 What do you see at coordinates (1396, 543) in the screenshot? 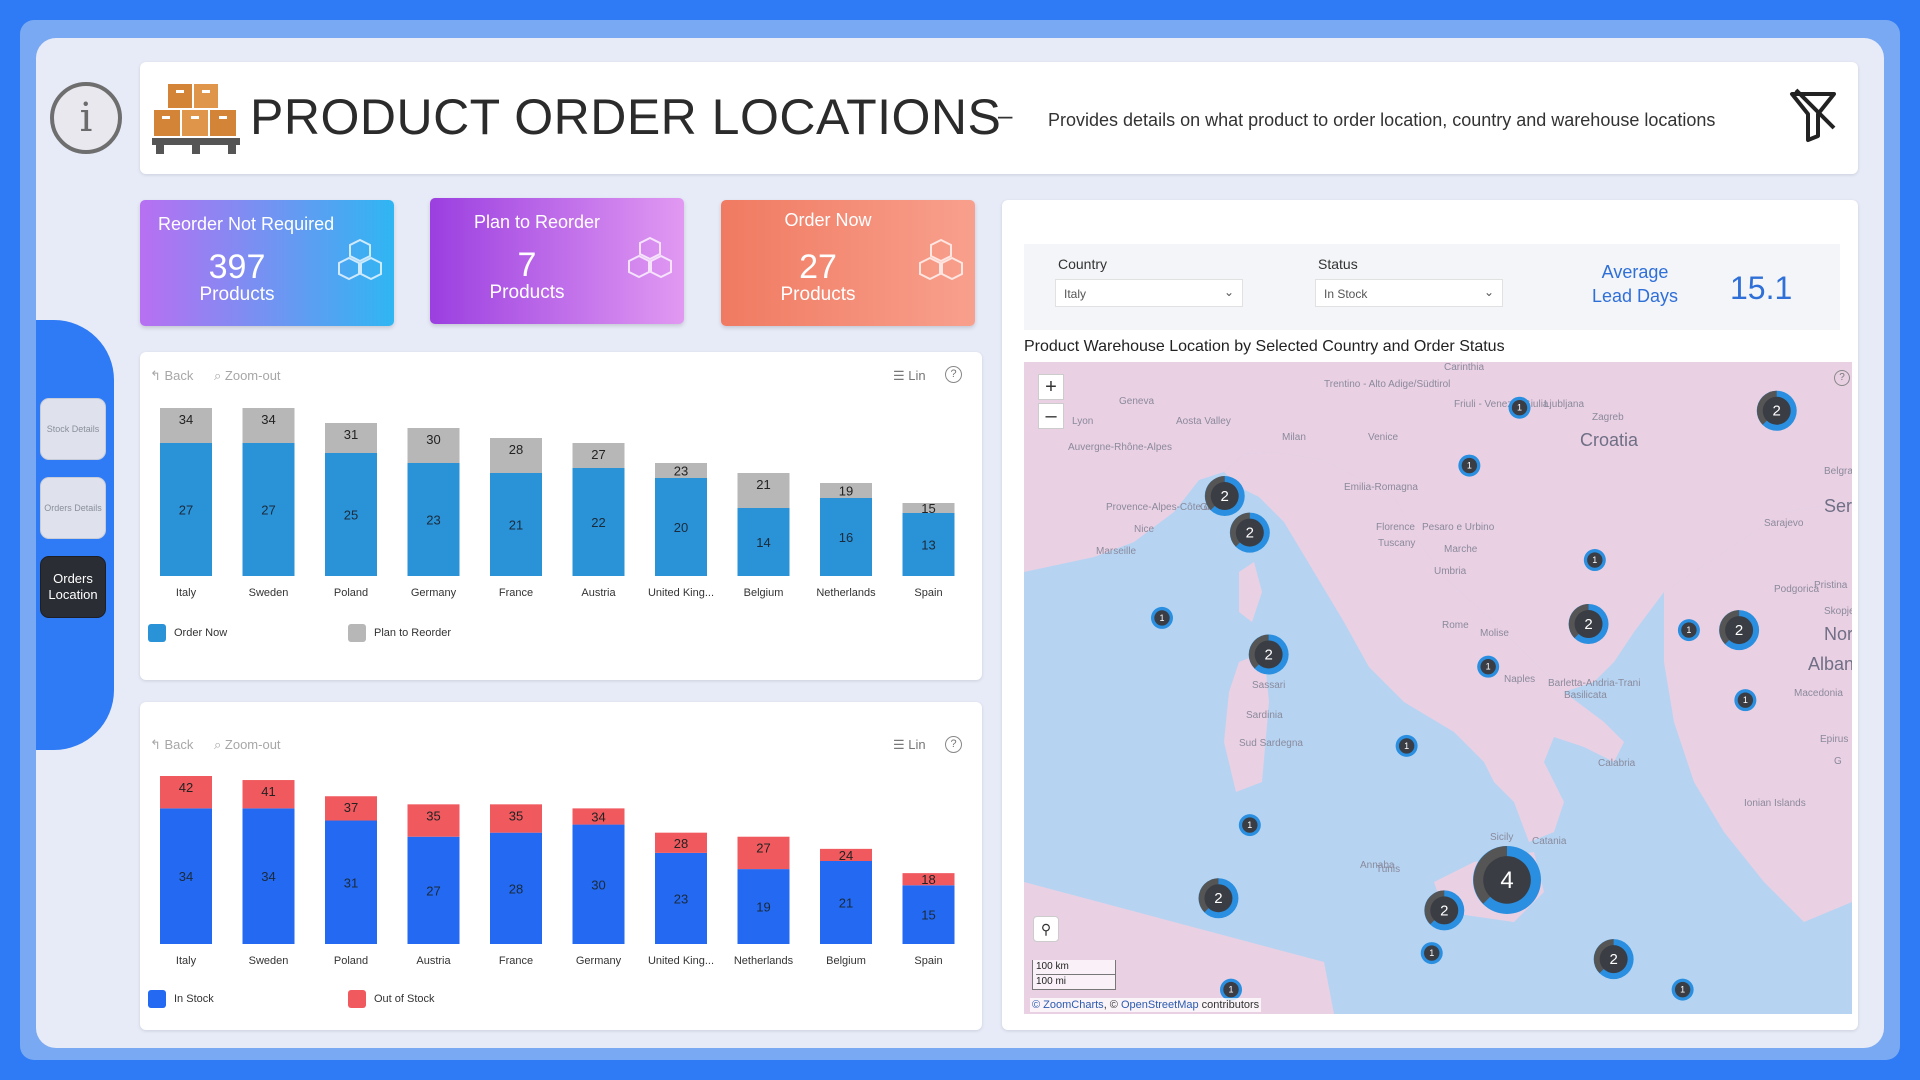
I see `map-place-label: Tuscany` at bounding box center [1396, 543].